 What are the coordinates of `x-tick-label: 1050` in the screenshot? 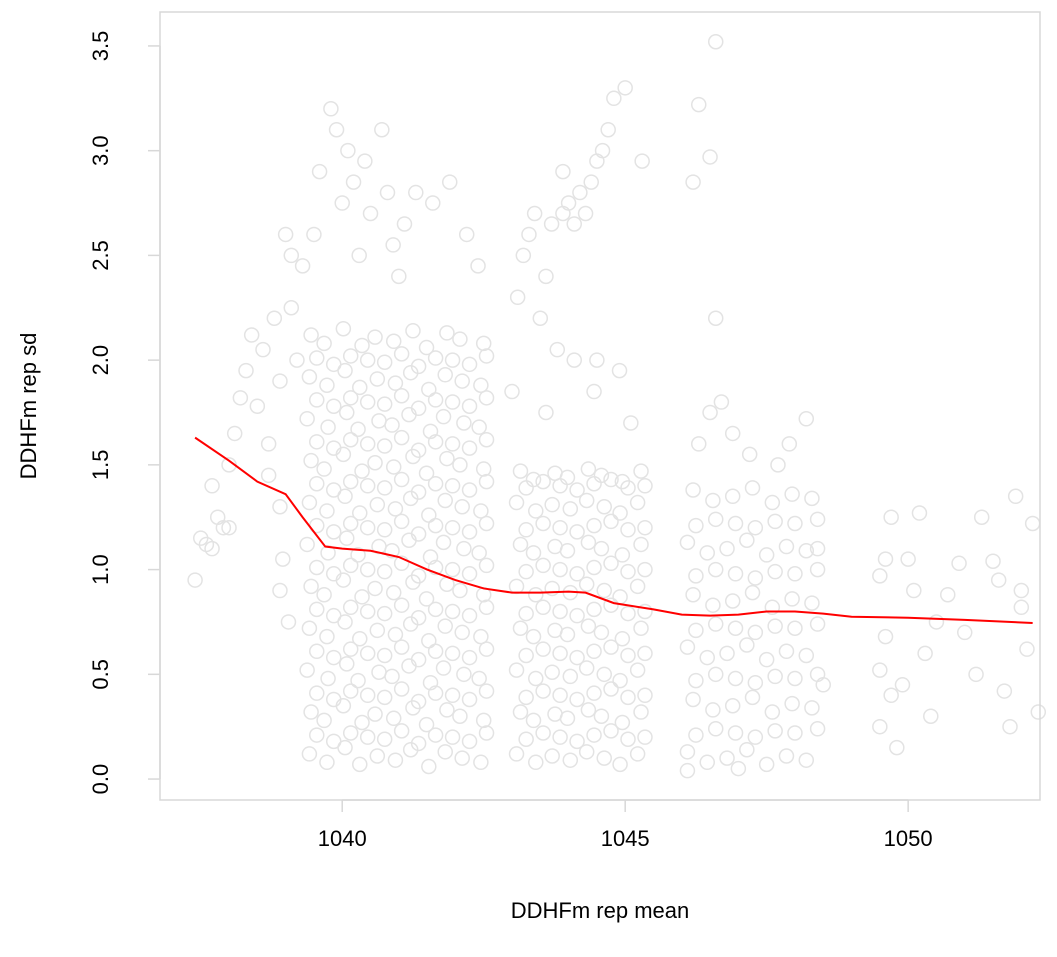 It's located at (908, 838).